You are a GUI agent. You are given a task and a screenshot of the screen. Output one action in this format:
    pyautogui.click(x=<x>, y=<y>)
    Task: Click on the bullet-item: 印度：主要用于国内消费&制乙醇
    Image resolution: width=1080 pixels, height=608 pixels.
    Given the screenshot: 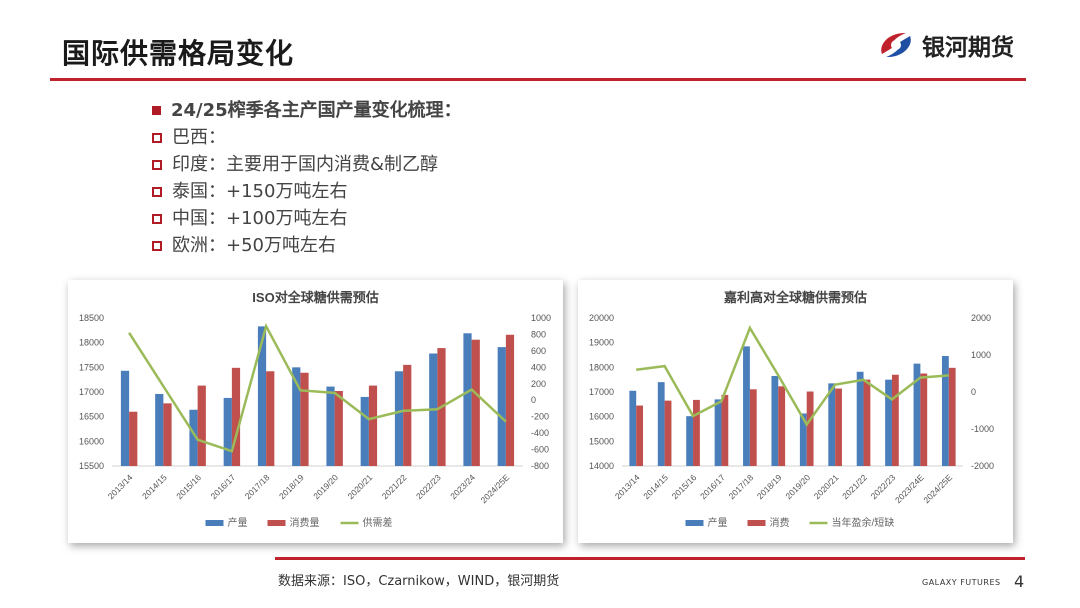 What is the action you would take?
    pyautogui.click(x=307, y=164)
    